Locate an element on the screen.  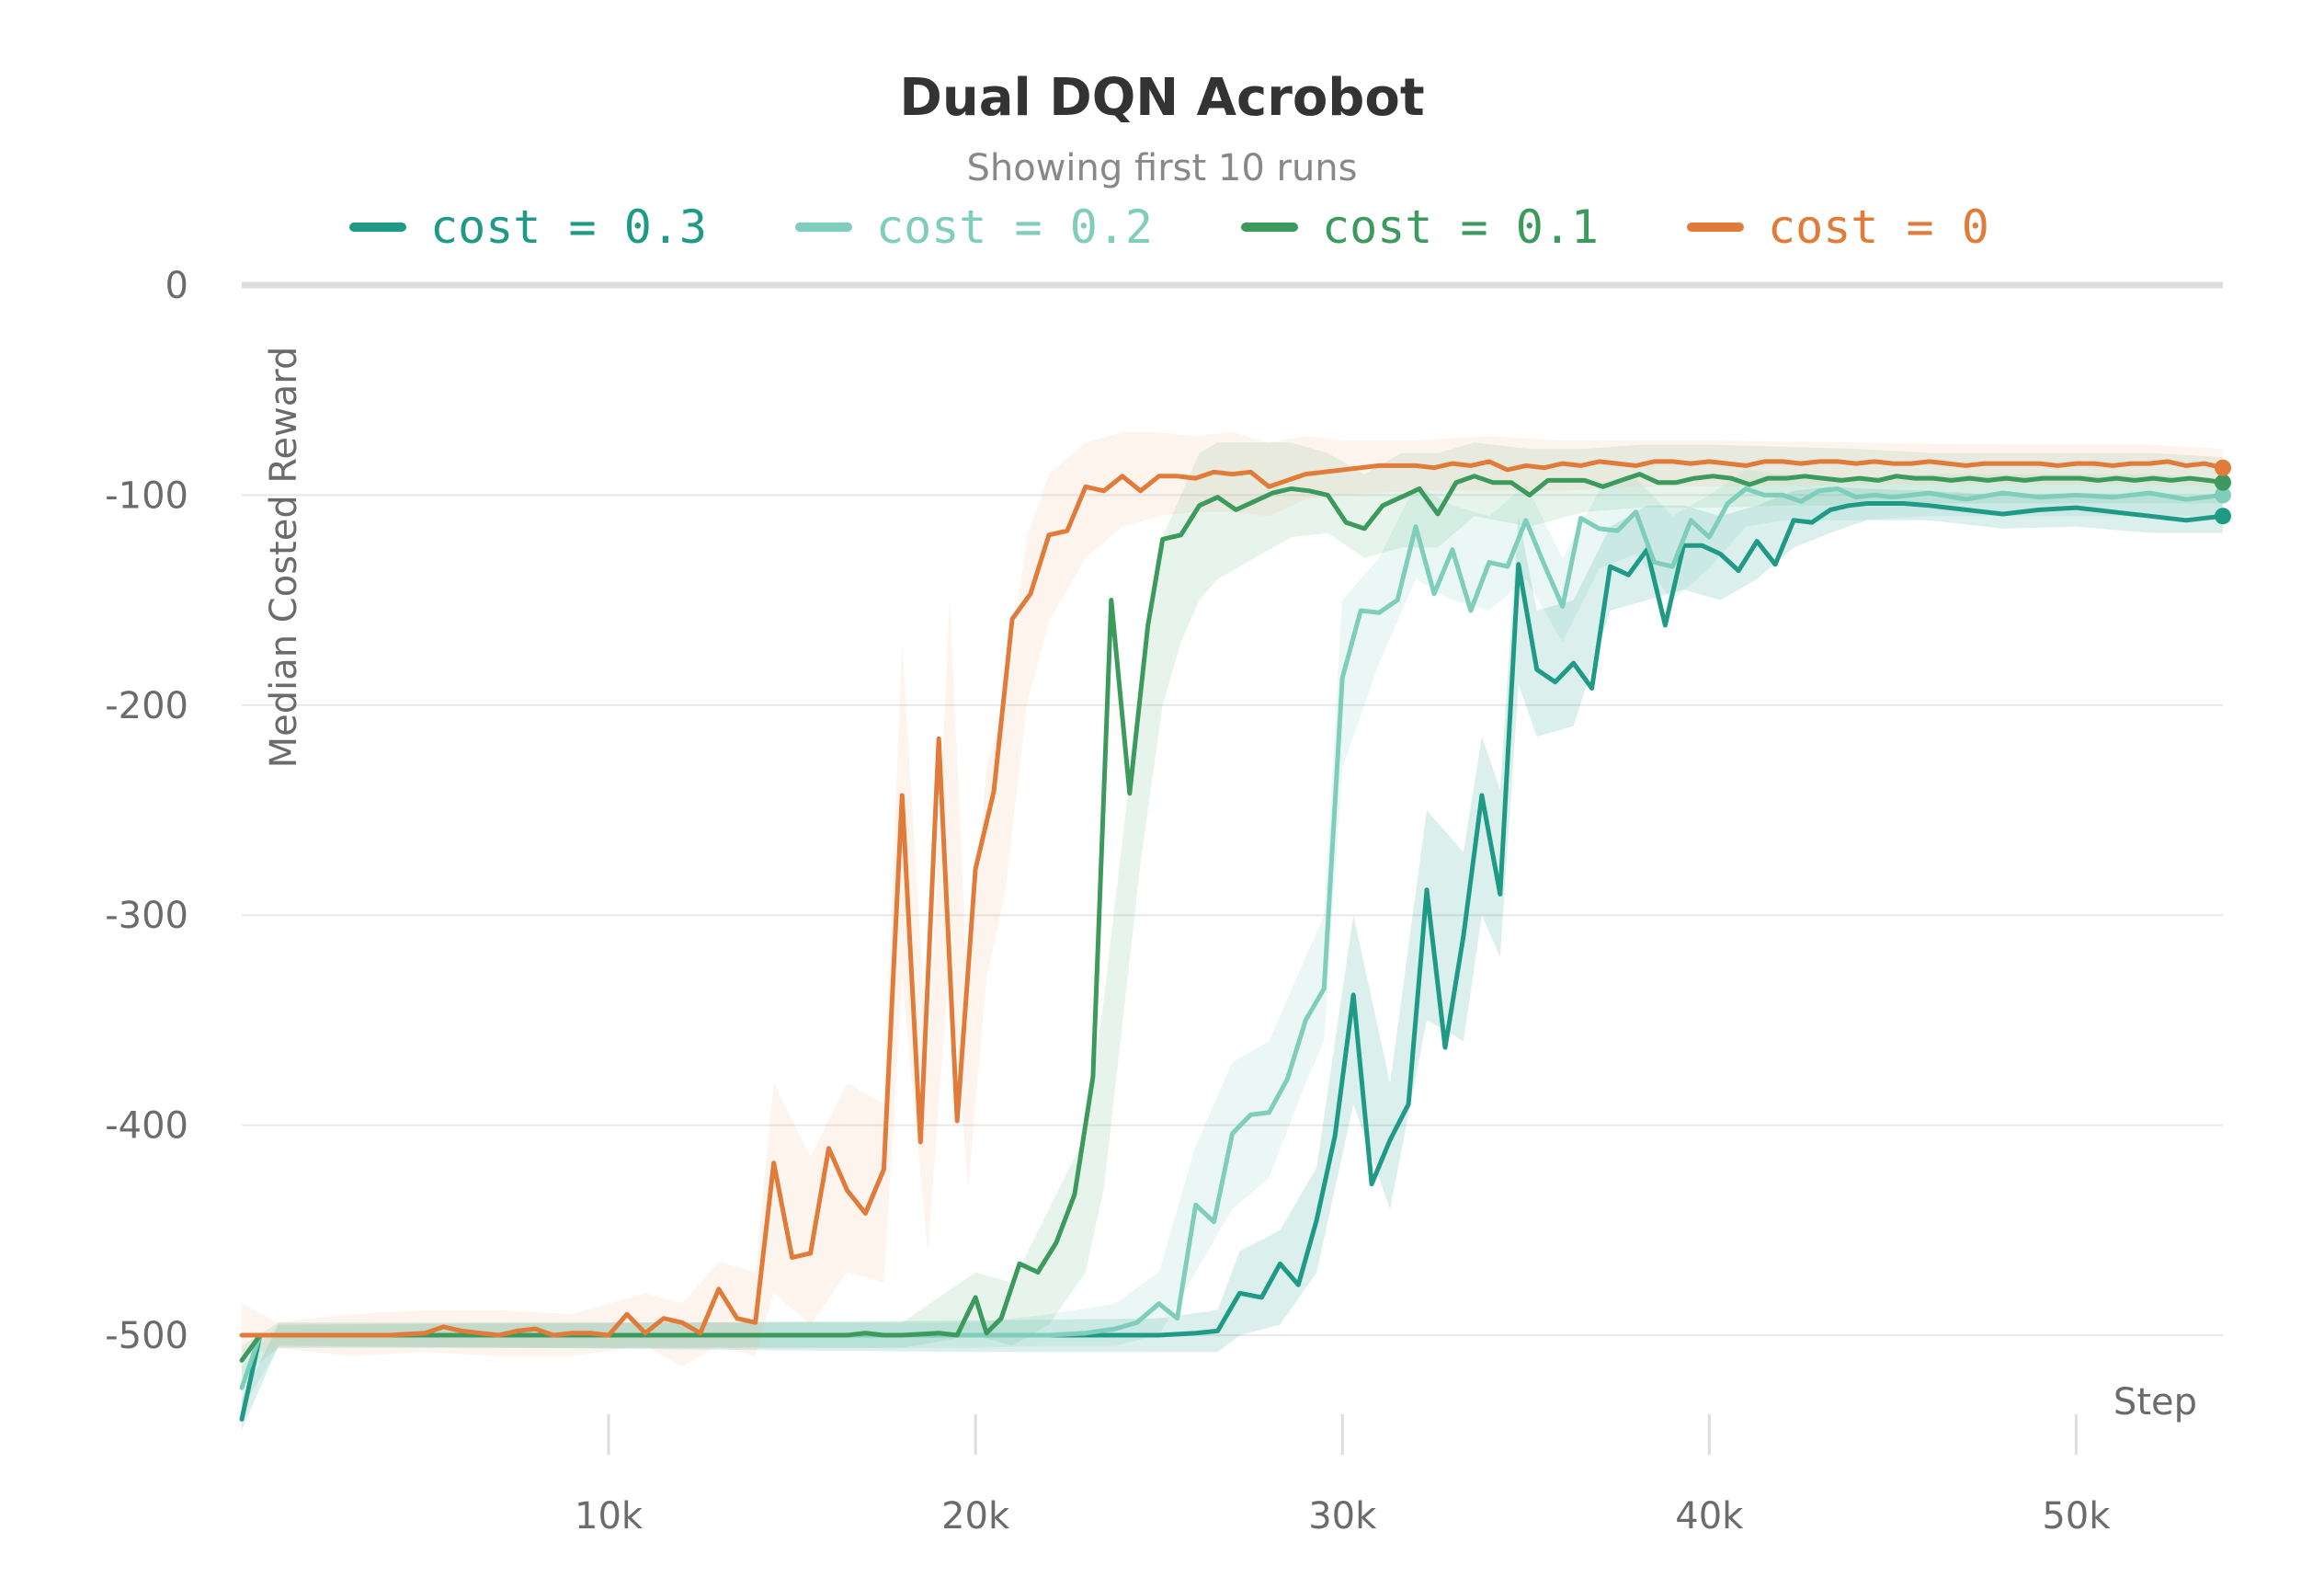
x-axis-label: Step is located at coordinates (2155, 1402).